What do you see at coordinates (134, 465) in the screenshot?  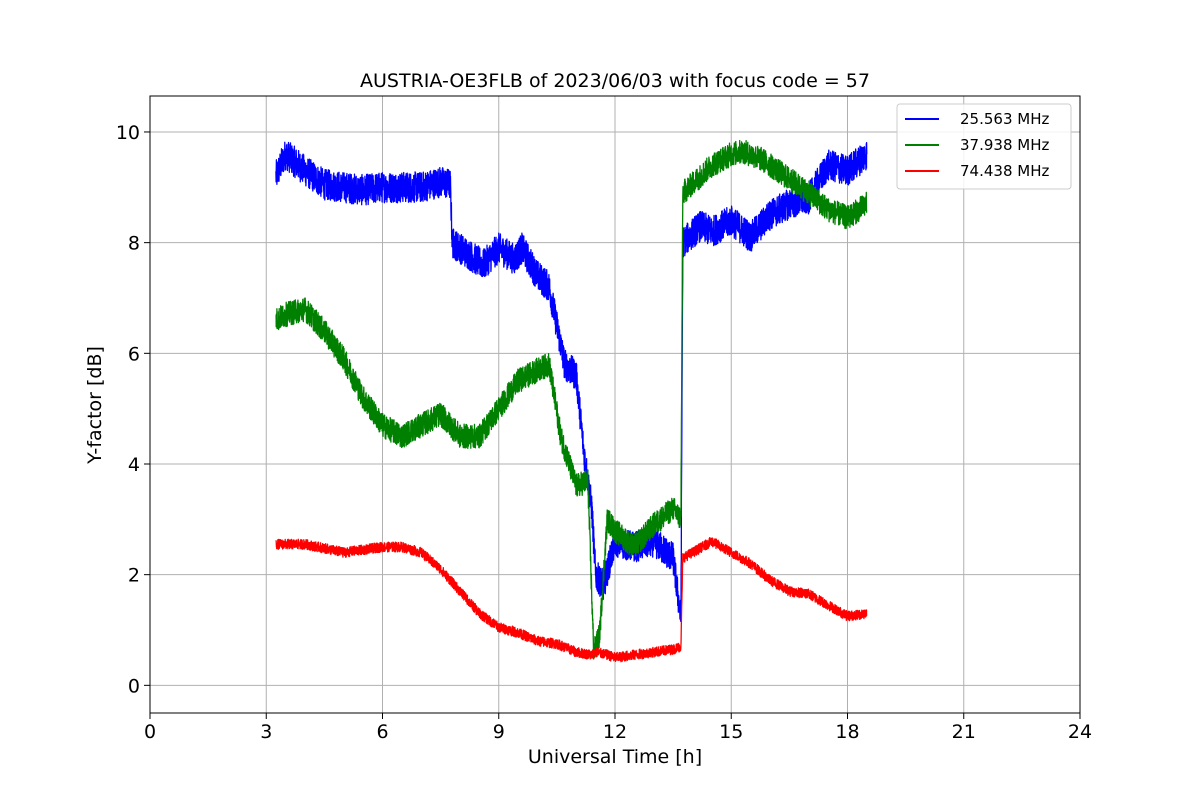 I see `y-tick-label: 4` at bounding box center [134, 465].